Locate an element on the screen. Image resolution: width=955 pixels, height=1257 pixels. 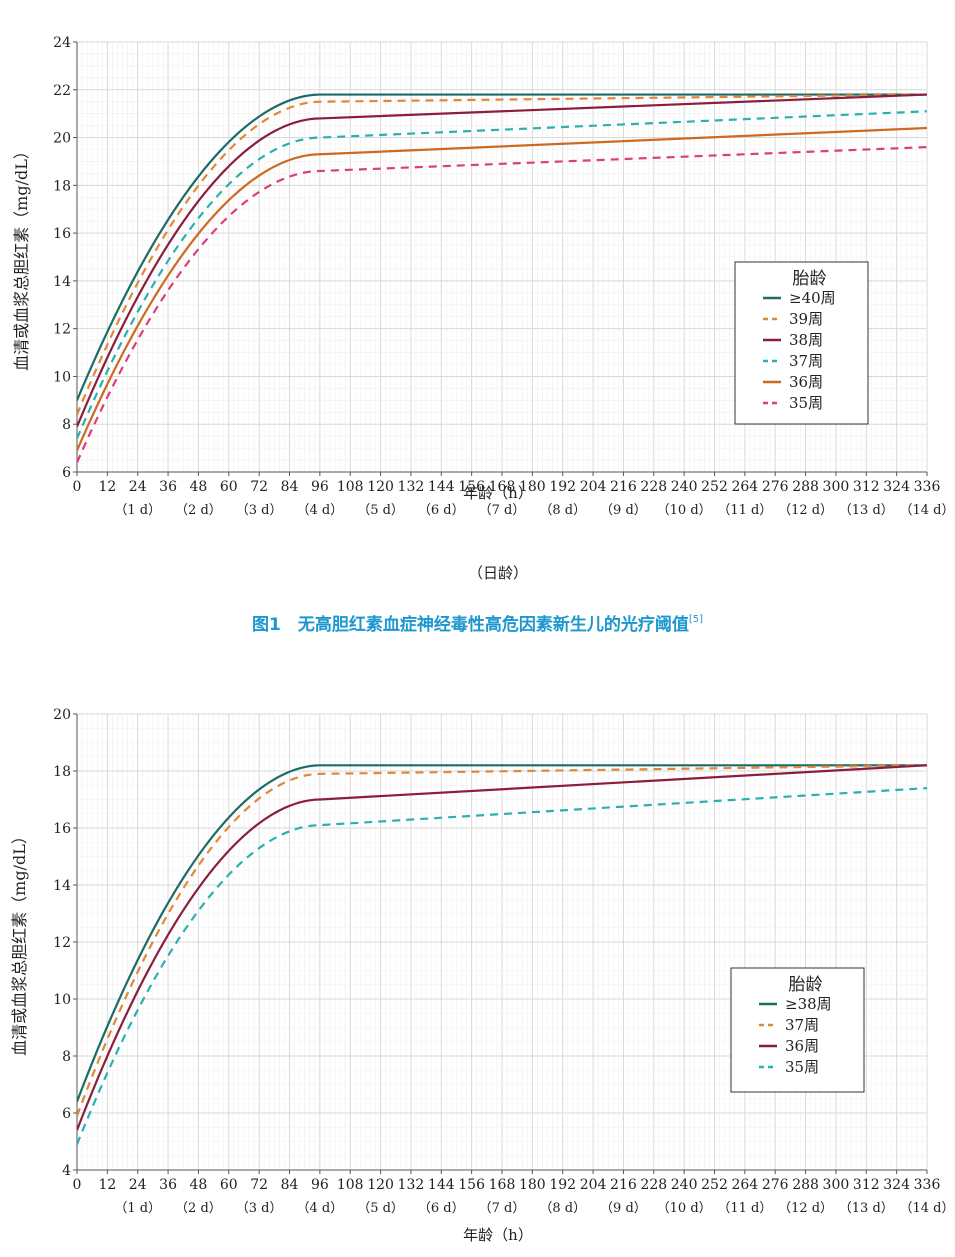
y-tick-label: 24 is located at coordinates (62, 43).